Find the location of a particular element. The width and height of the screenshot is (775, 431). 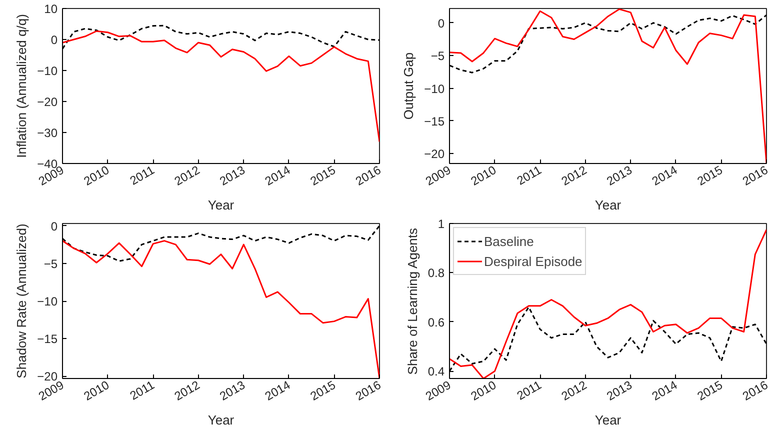

y-tick-label: 0.6 is located at coordinates (436, 322).